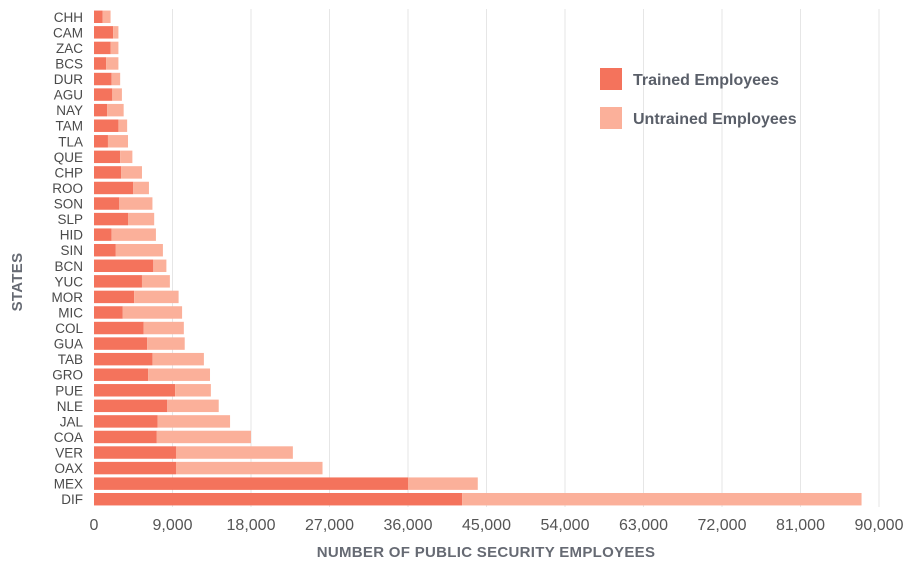 This screenshot has height=565, width=910. Describe the element at coordinates (69, 328) in the screenshot. I see `y-tick-label: COL` at that location.